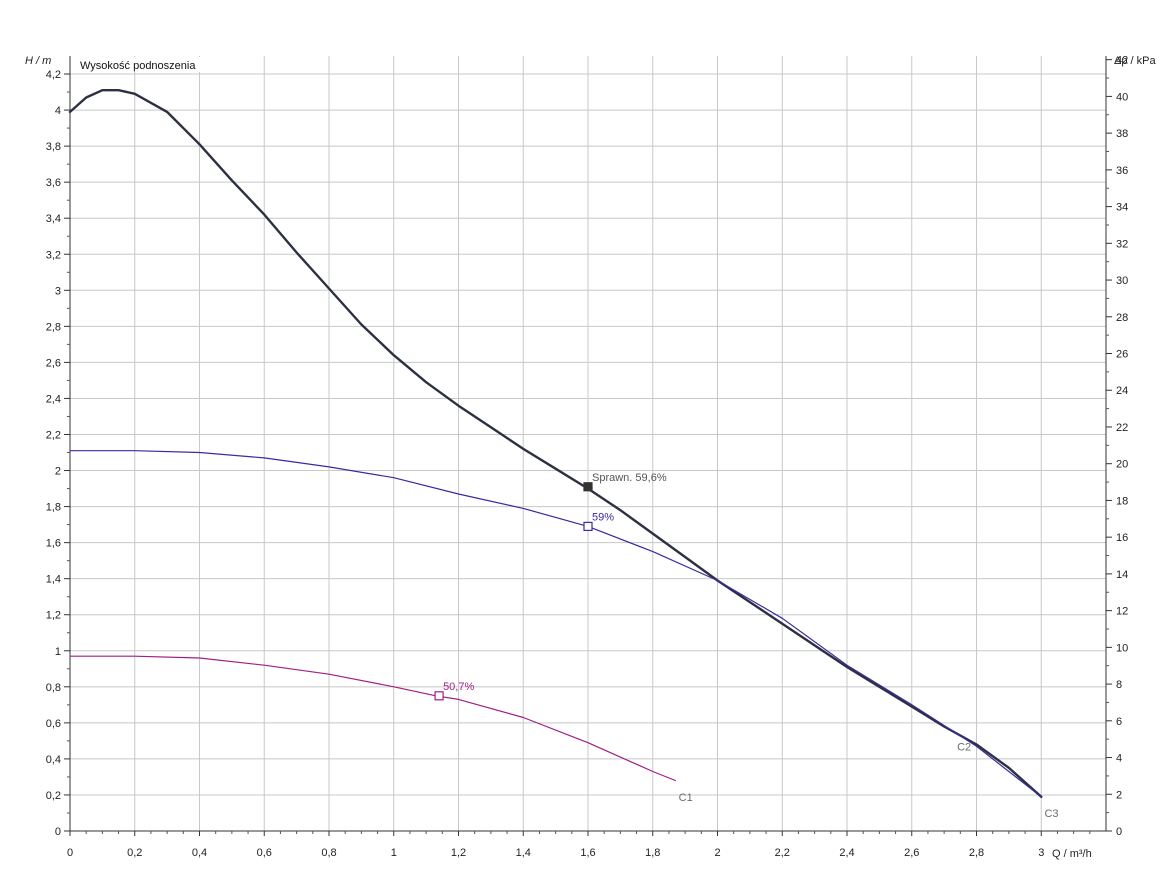 This screenshot has height=889, width=1168. Describe the element at coordinates (58, 291) in the screenshot. I see `y-tick-label: 3` at that location.